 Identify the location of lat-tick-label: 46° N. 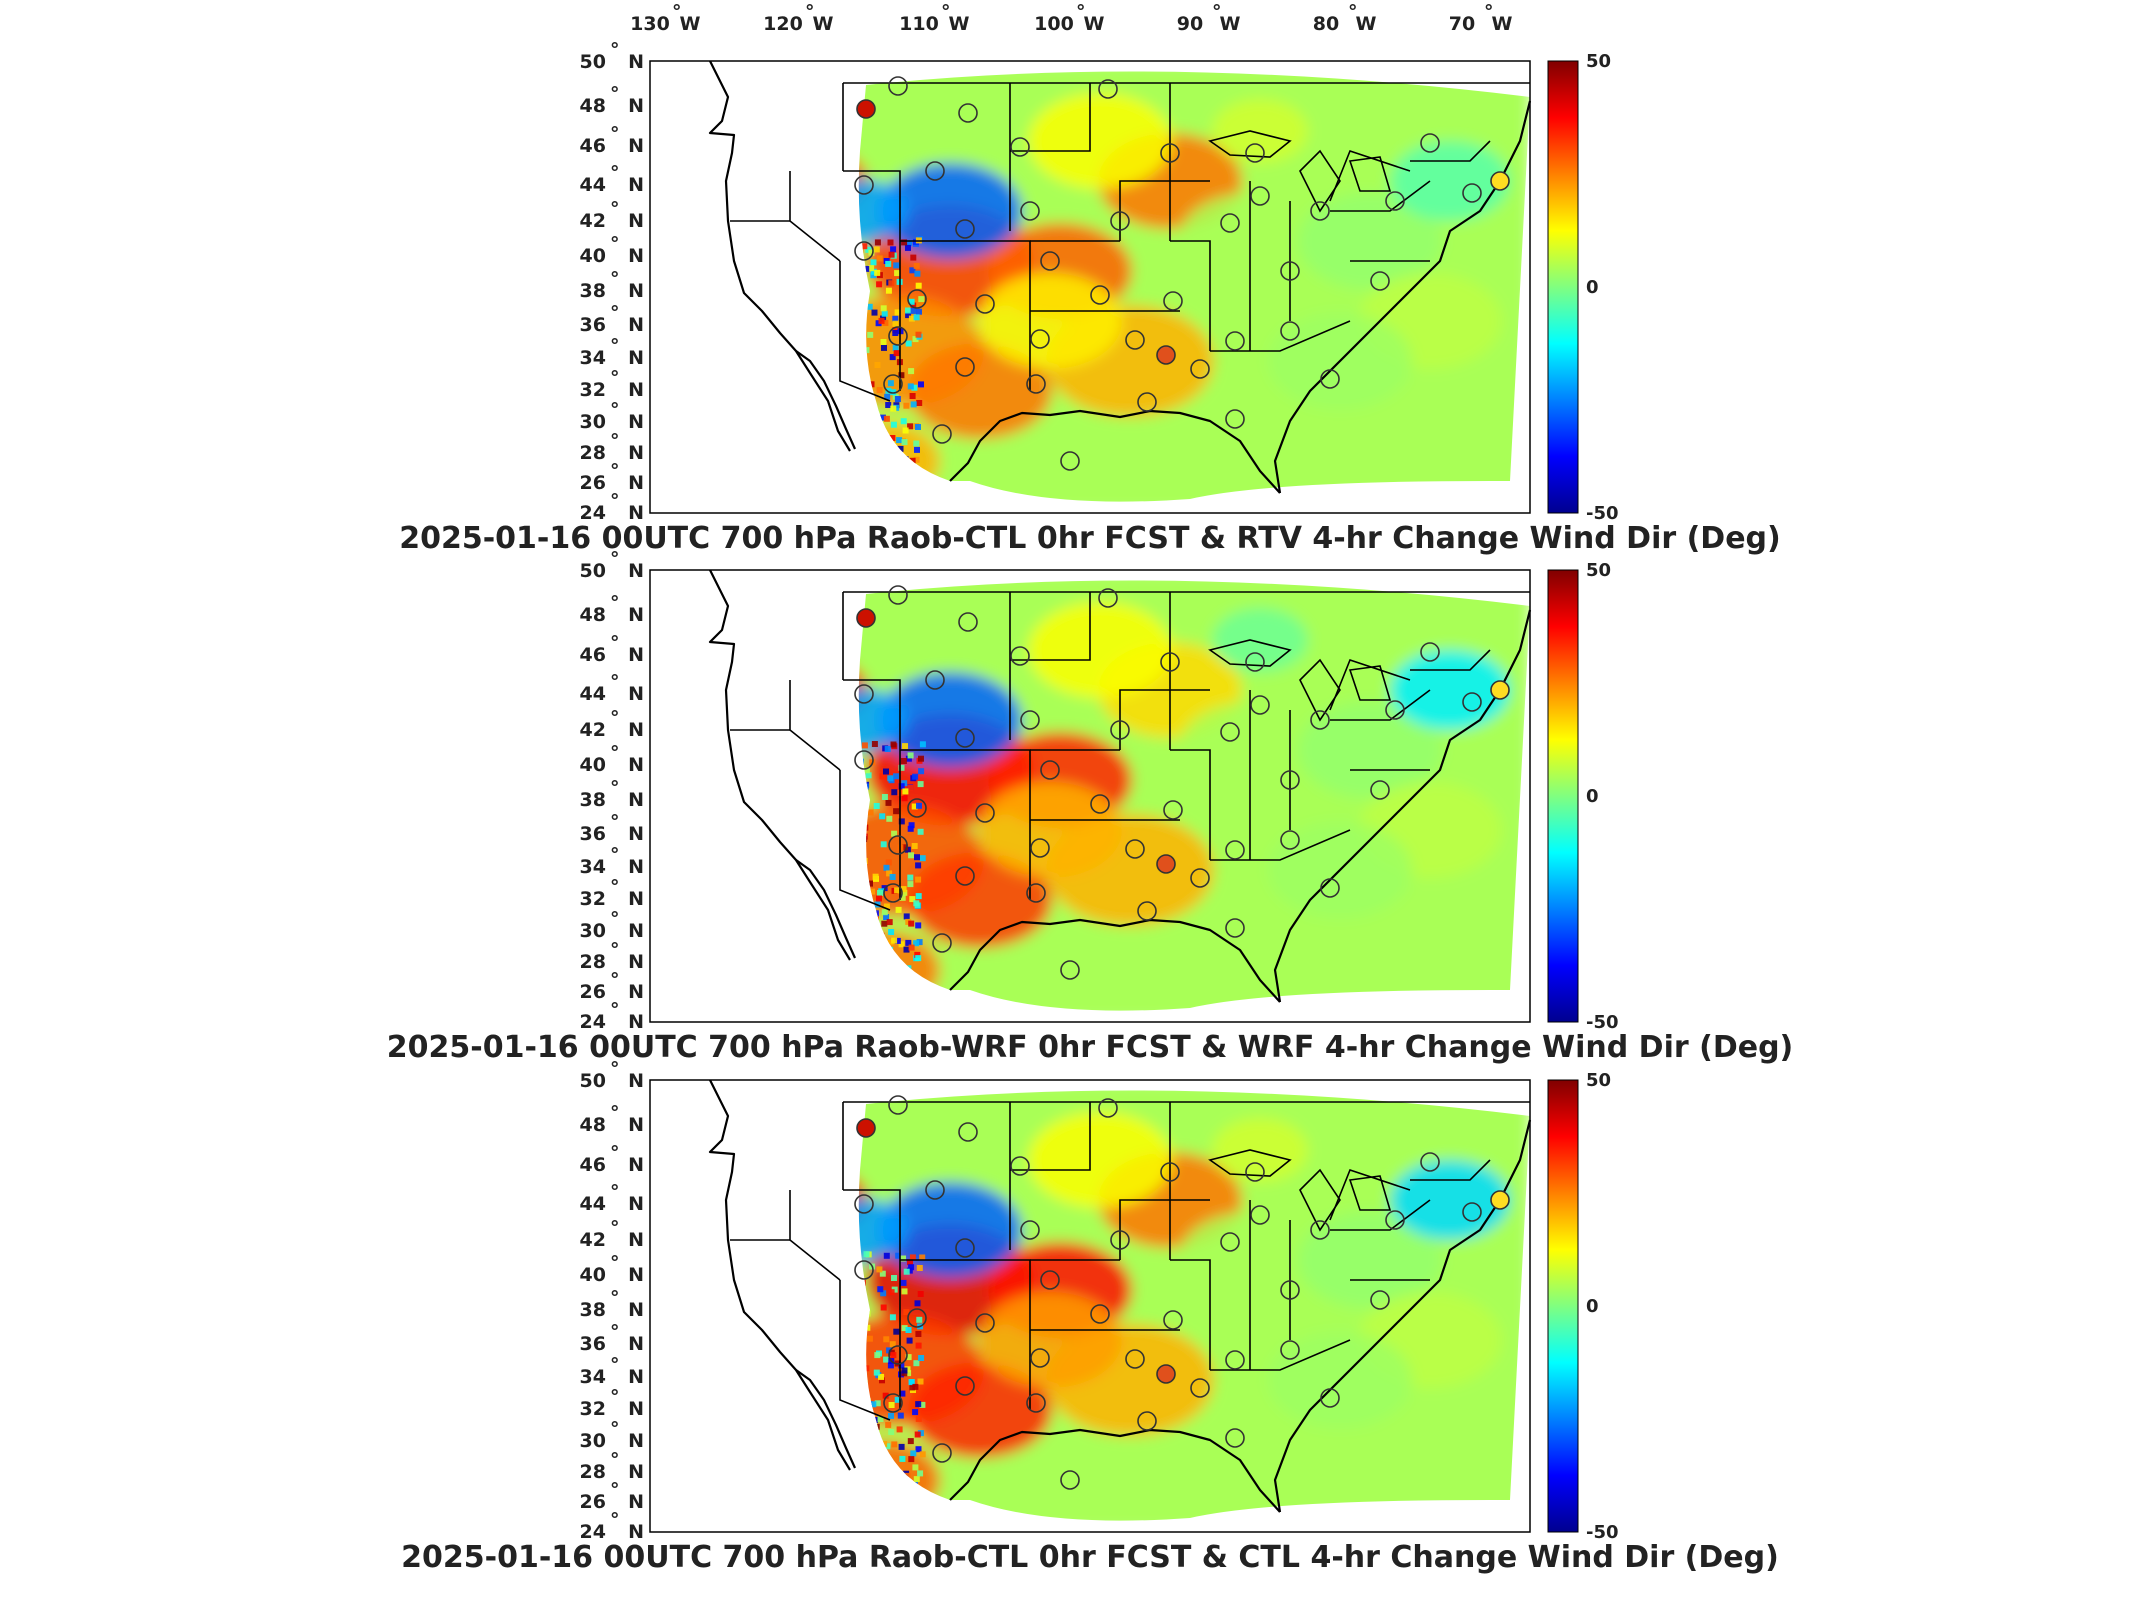
(612, 649).